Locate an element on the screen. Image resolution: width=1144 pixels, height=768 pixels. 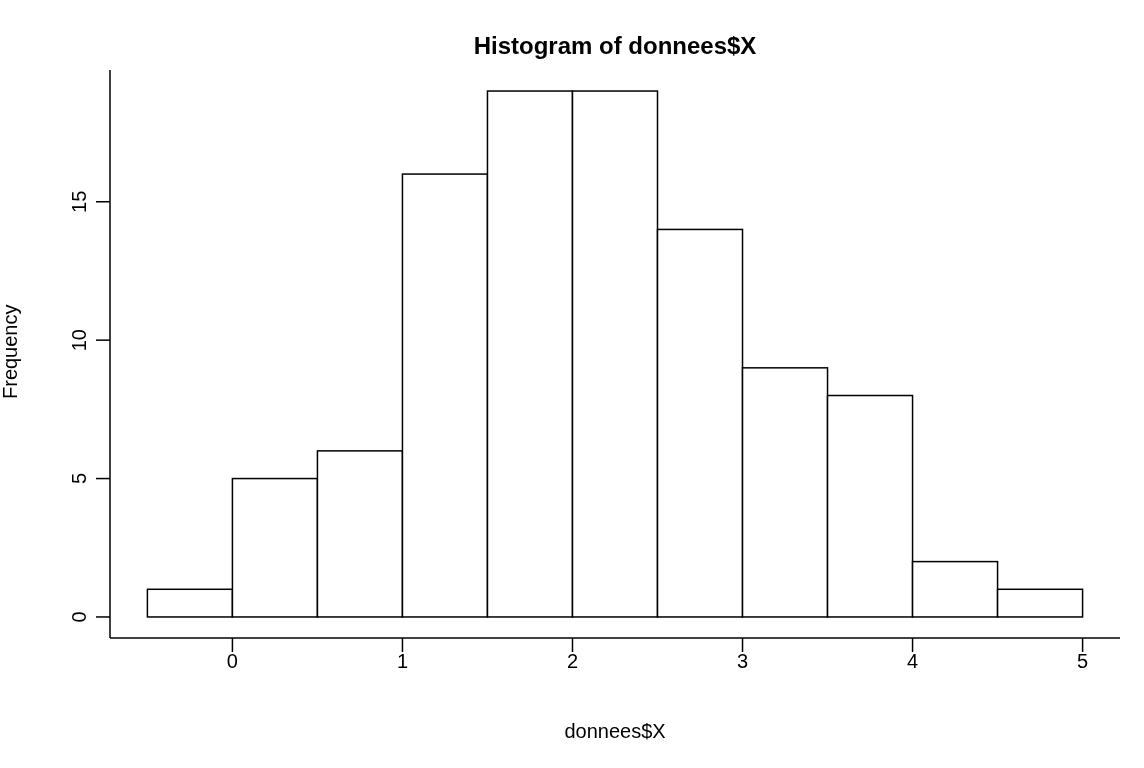
y-tick-label: 10 is located at coordinates (79, 340).